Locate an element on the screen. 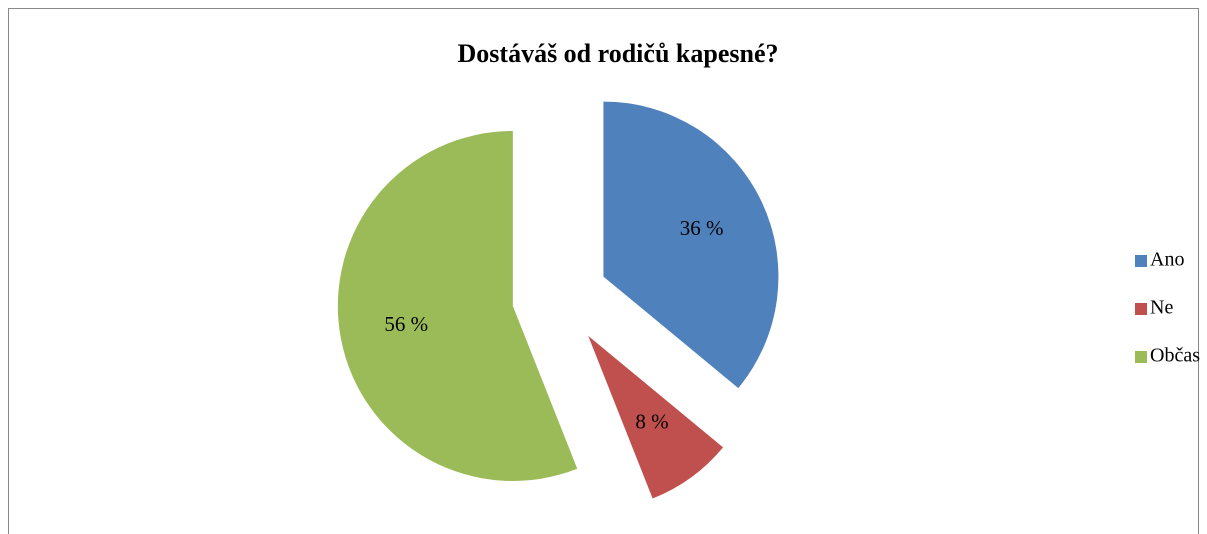  data-label: 56 % is located at coordinates (406, 324).